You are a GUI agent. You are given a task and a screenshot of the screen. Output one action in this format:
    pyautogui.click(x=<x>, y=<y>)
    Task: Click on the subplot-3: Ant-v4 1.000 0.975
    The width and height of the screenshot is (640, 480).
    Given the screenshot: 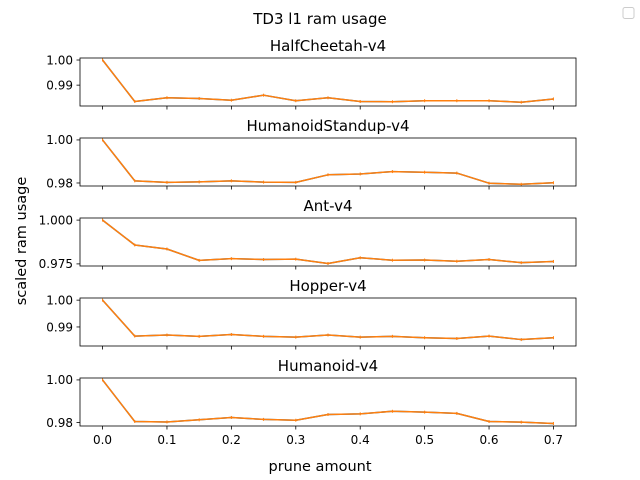 What is the action you would take?
    pyautogui.click(x=308, y=234)
    